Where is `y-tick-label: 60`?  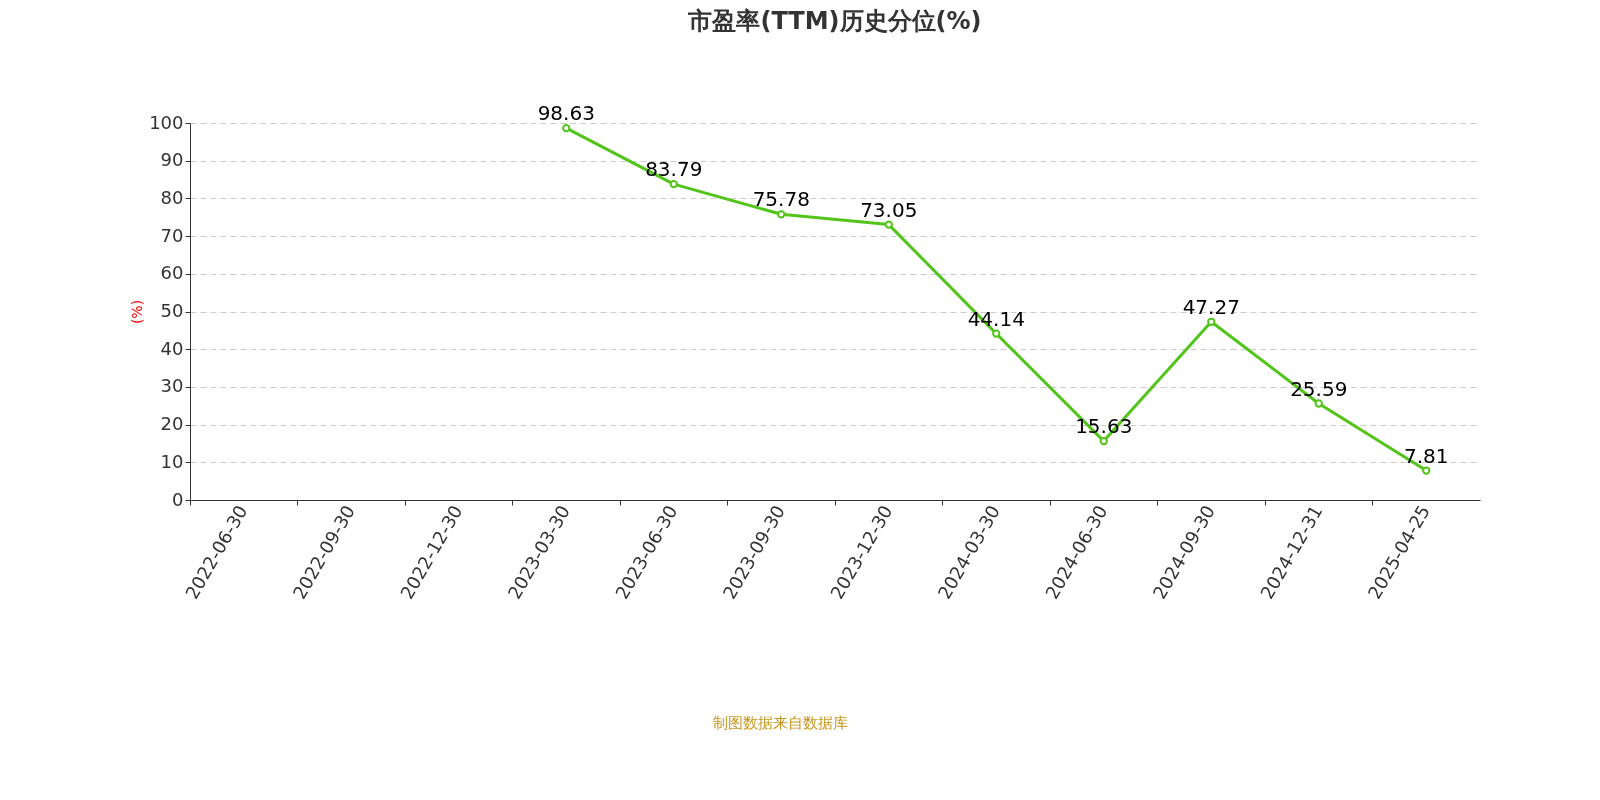
y-tick-label: 60 is located at coordinates (172, 273).